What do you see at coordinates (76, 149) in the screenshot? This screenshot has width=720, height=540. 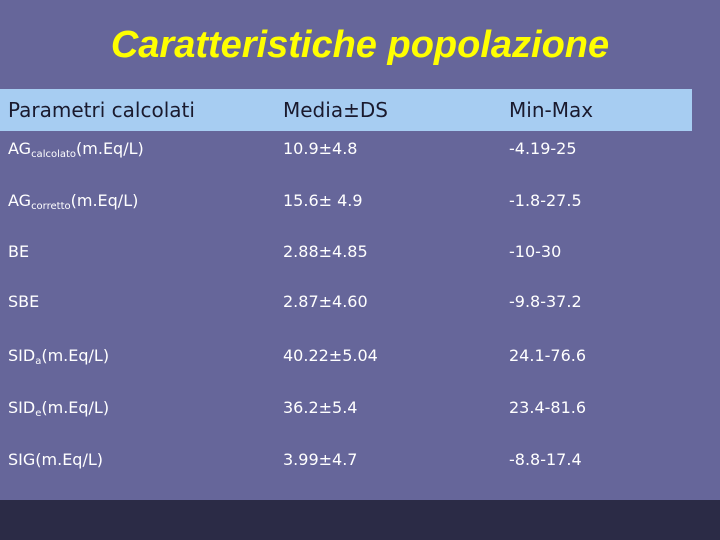 I see `row-parameter: AGcalcolato(m.Eq/L)` at bounding box center [76, 149].